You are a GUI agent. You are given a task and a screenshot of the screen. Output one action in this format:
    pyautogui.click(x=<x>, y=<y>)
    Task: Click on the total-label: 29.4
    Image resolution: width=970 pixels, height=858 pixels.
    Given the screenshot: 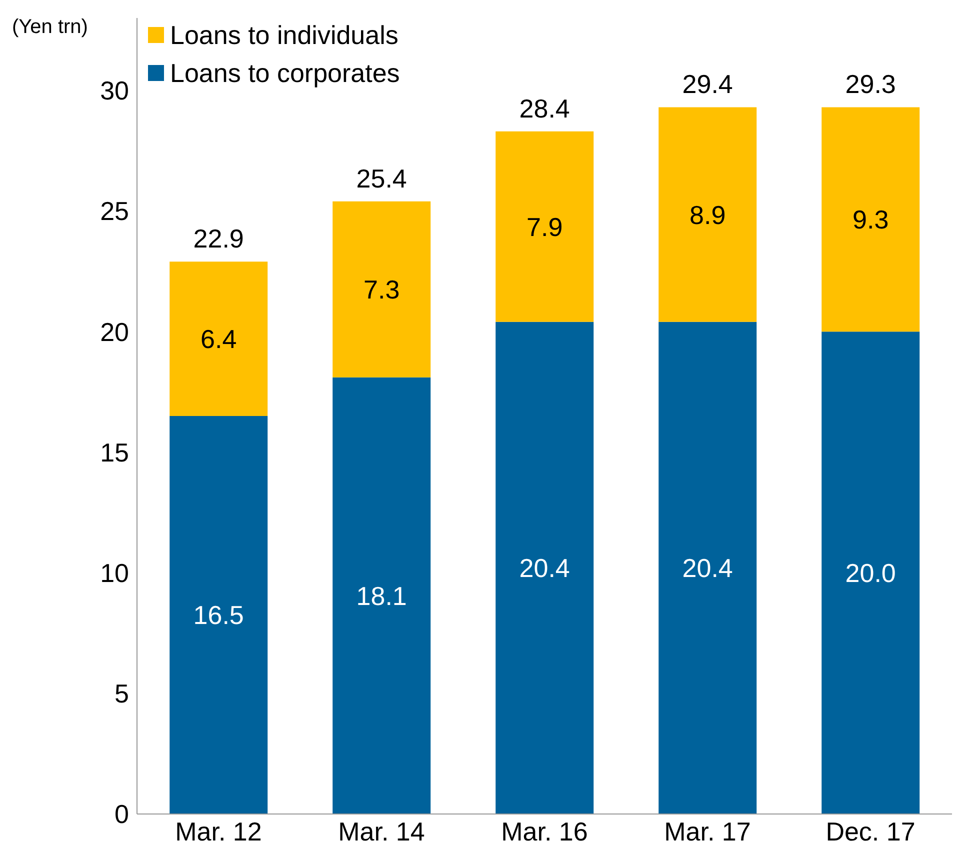 What is the action you would take?
    pyautogui.click(x=707, y=84)
    